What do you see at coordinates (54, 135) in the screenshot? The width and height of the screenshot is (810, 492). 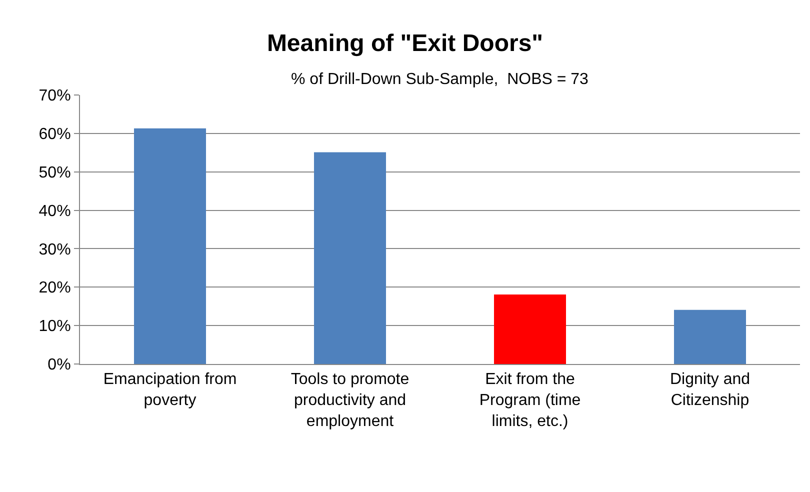 I see `y-tick-label: 60%` at bounding box center [54, 135].